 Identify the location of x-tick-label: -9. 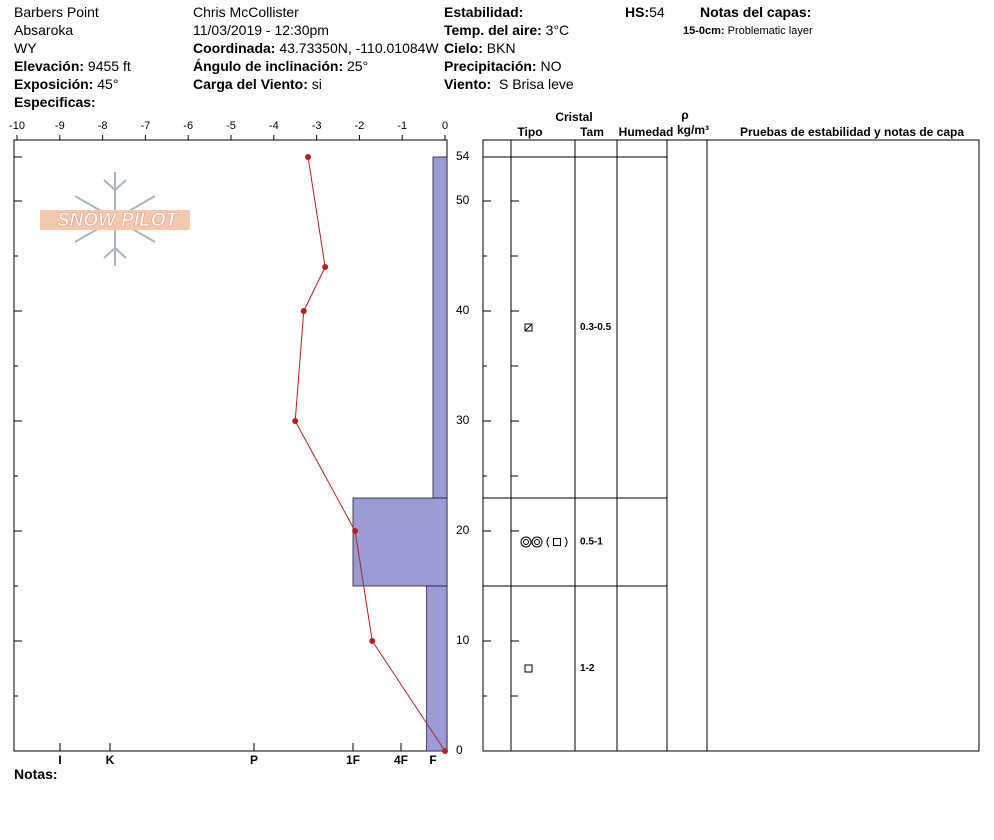
(60, 126).